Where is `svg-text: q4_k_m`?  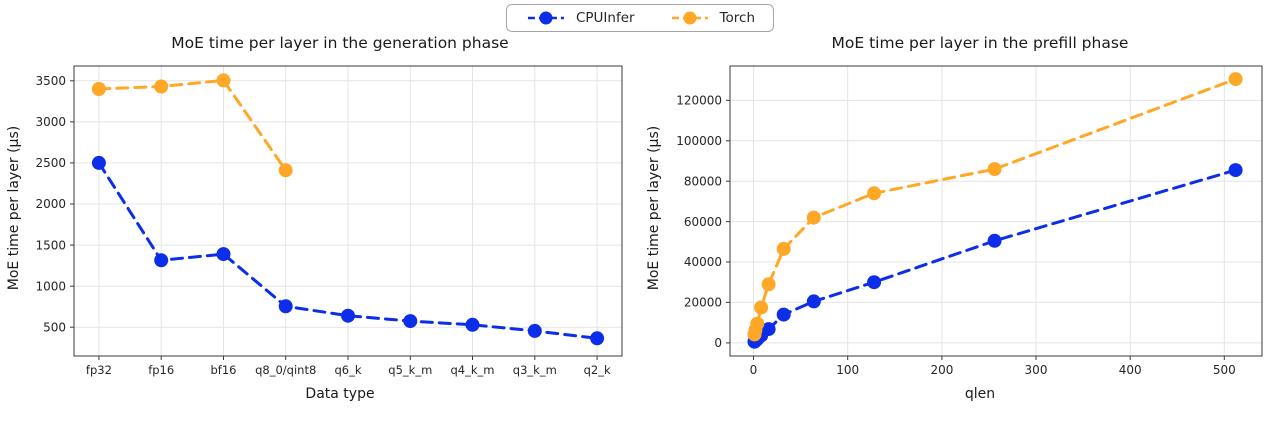
svg-text: q4_k_m is located at coordinates (473, 370).